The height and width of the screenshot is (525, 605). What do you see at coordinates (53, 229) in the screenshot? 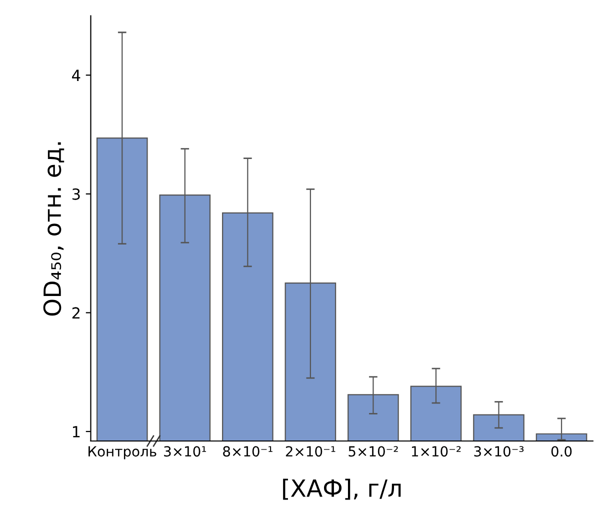
I see `y-axis-title: OD₄₅₀, отн. ед.` at bounding box center [53, 229].